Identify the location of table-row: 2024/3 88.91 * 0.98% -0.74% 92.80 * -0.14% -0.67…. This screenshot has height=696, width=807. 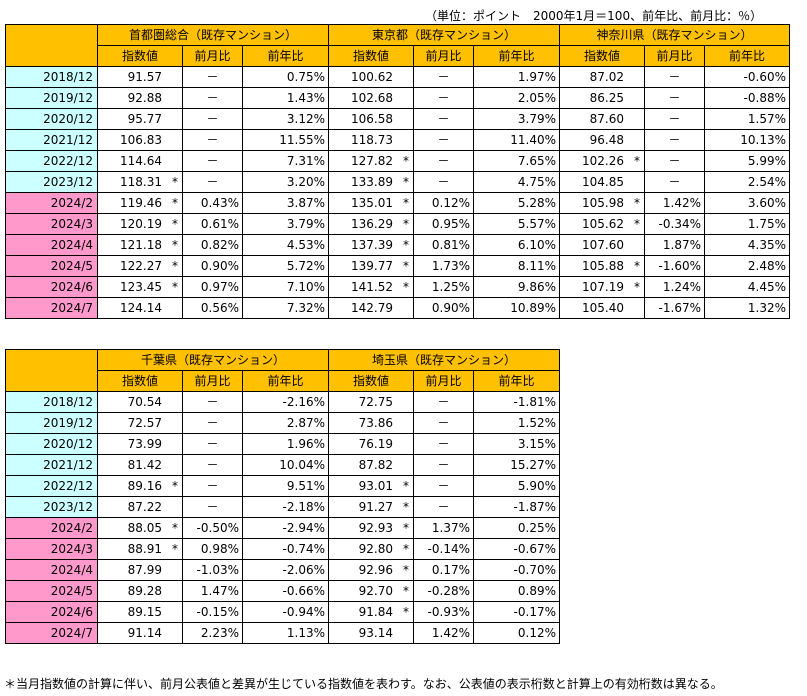
(282, 549).